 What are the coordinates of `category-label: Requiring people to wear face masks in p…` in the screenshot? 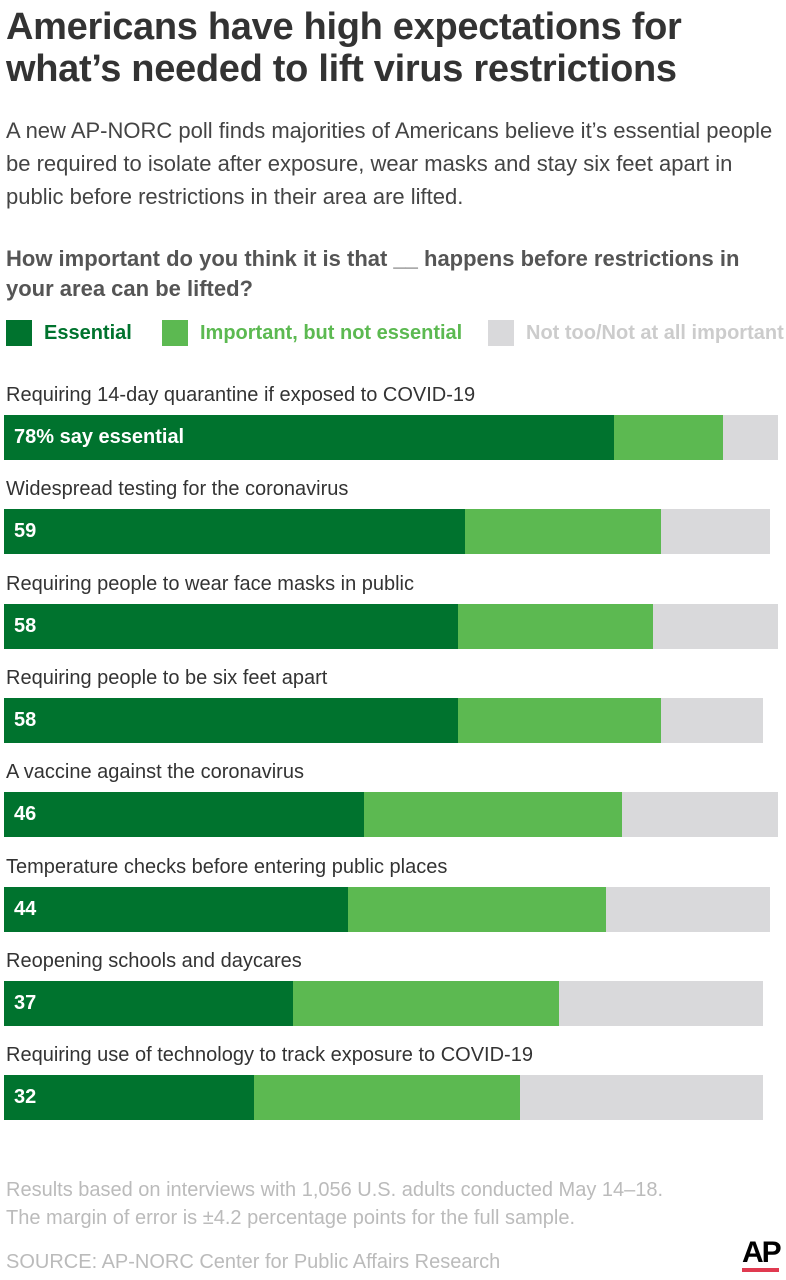 It's located at (210, 583).